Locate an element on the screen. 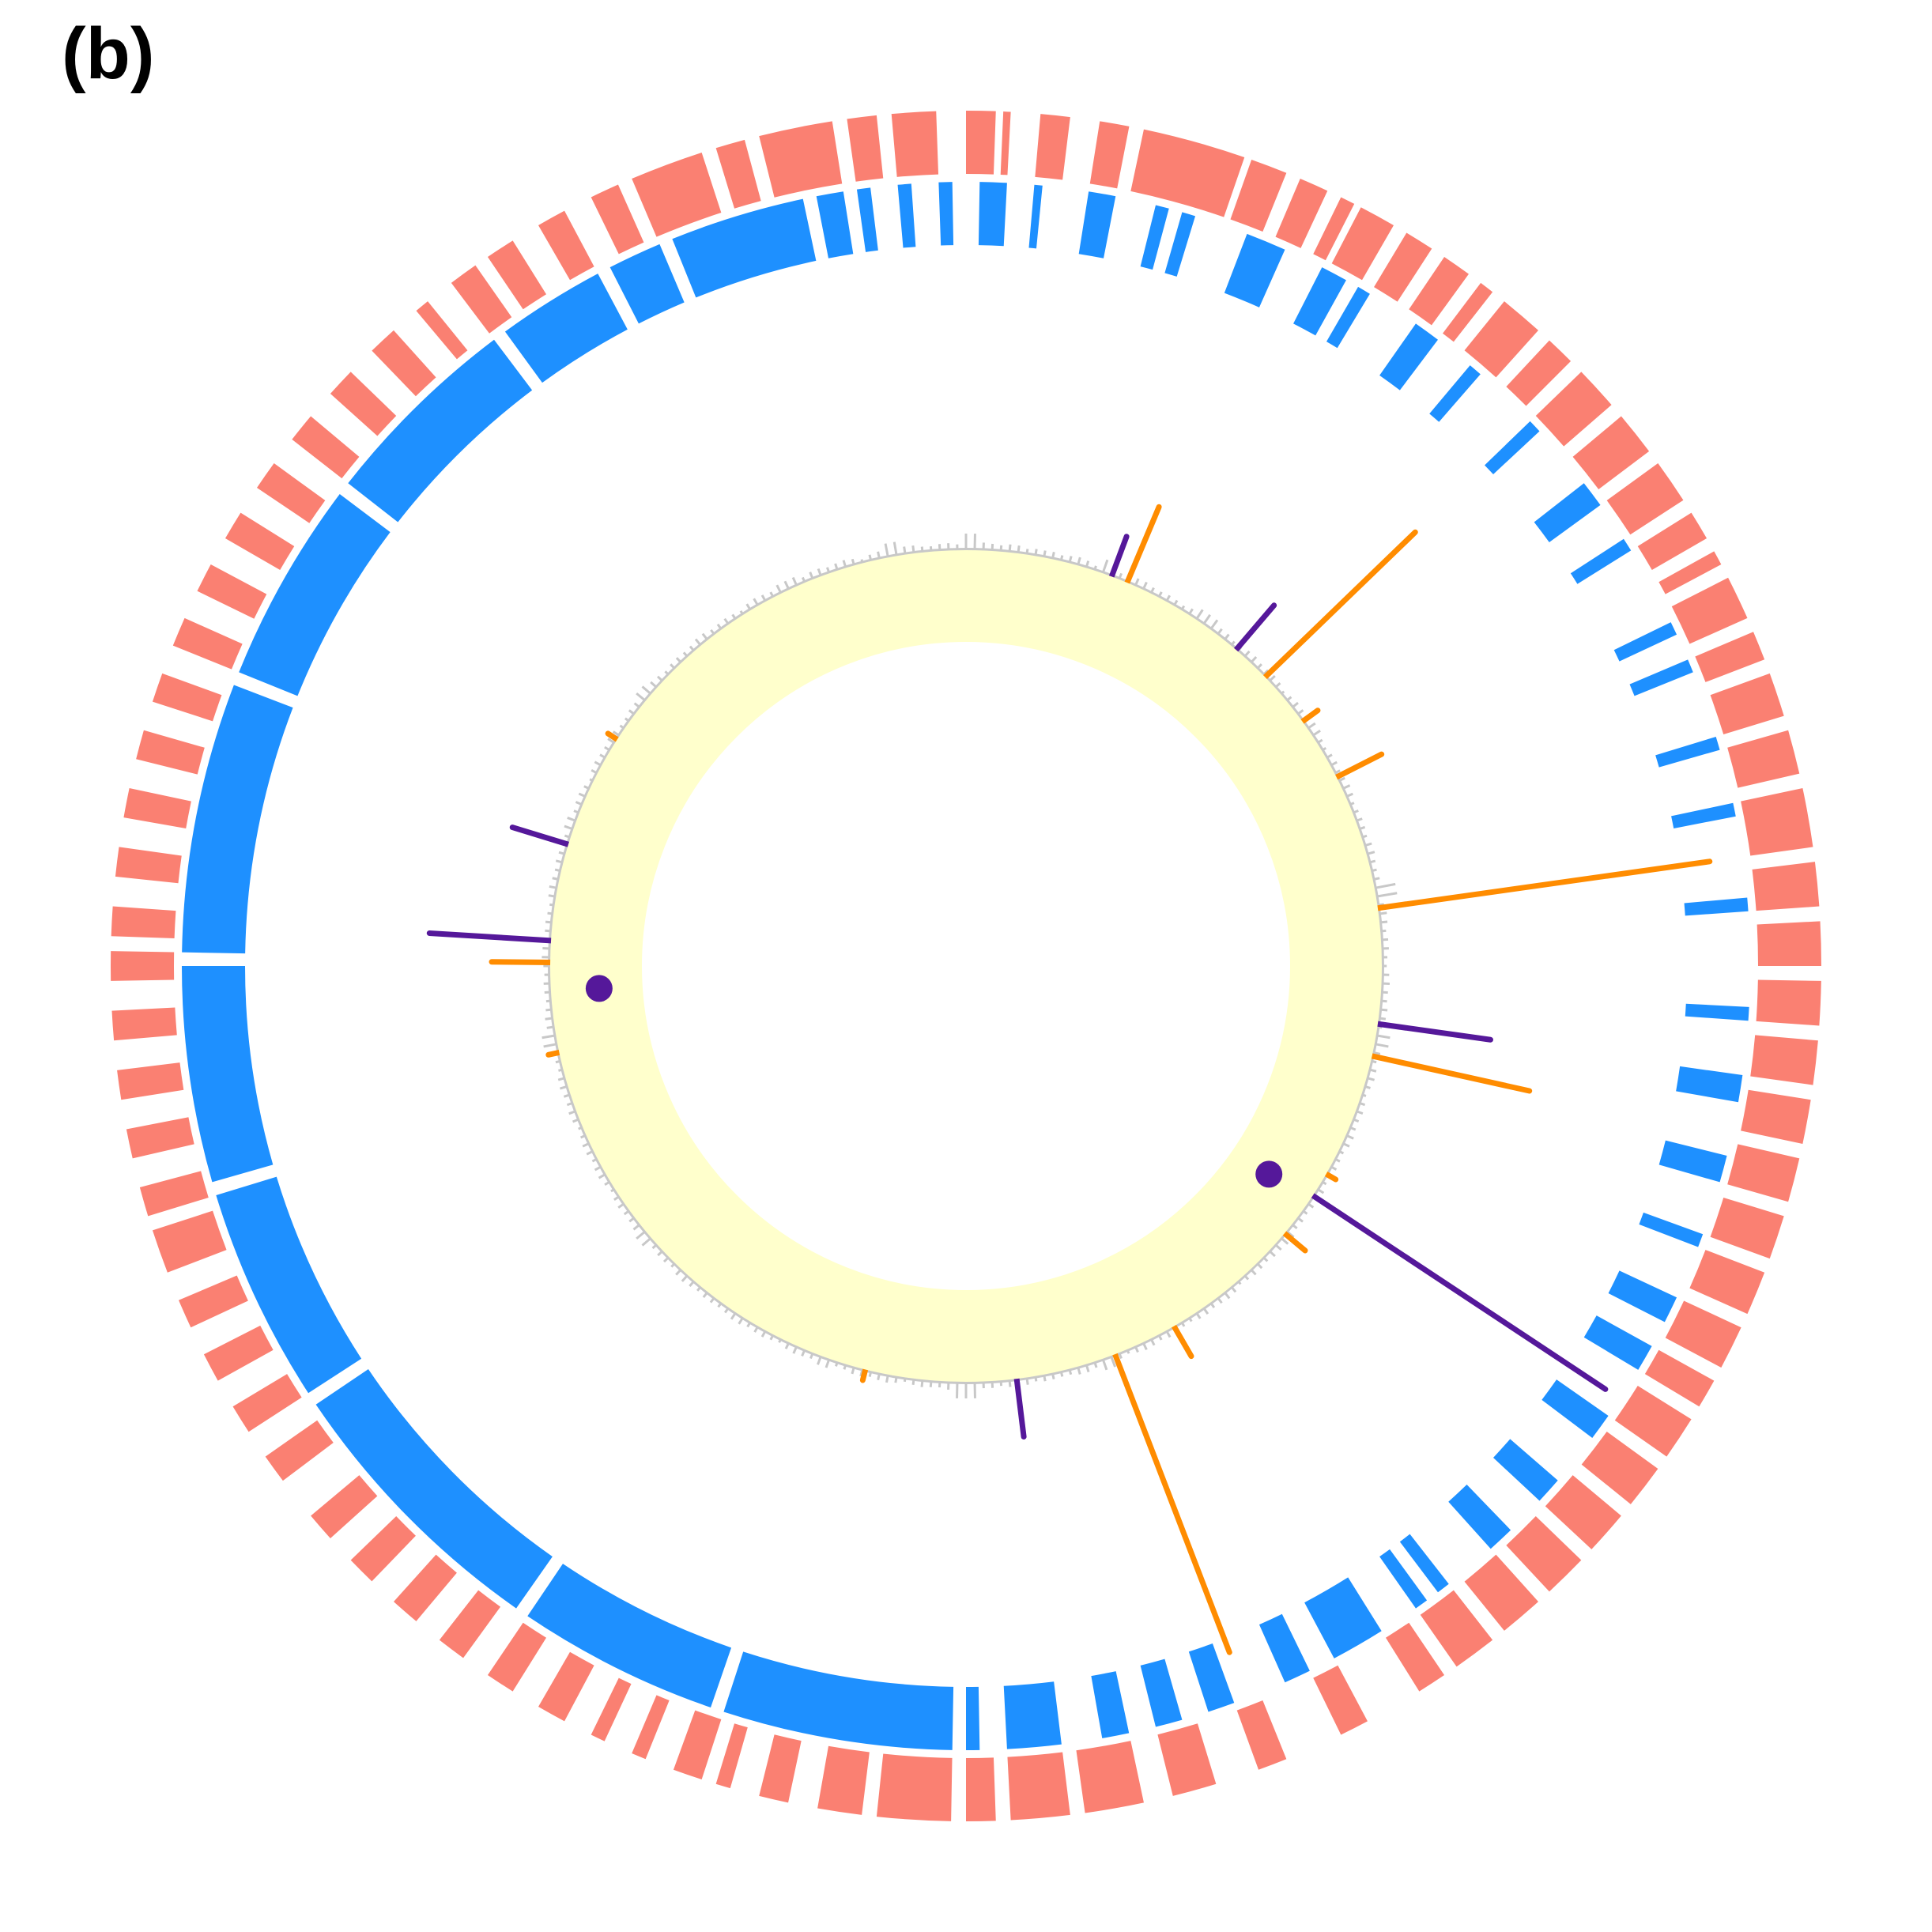  marker-dot is located at coordinates (599, 988).